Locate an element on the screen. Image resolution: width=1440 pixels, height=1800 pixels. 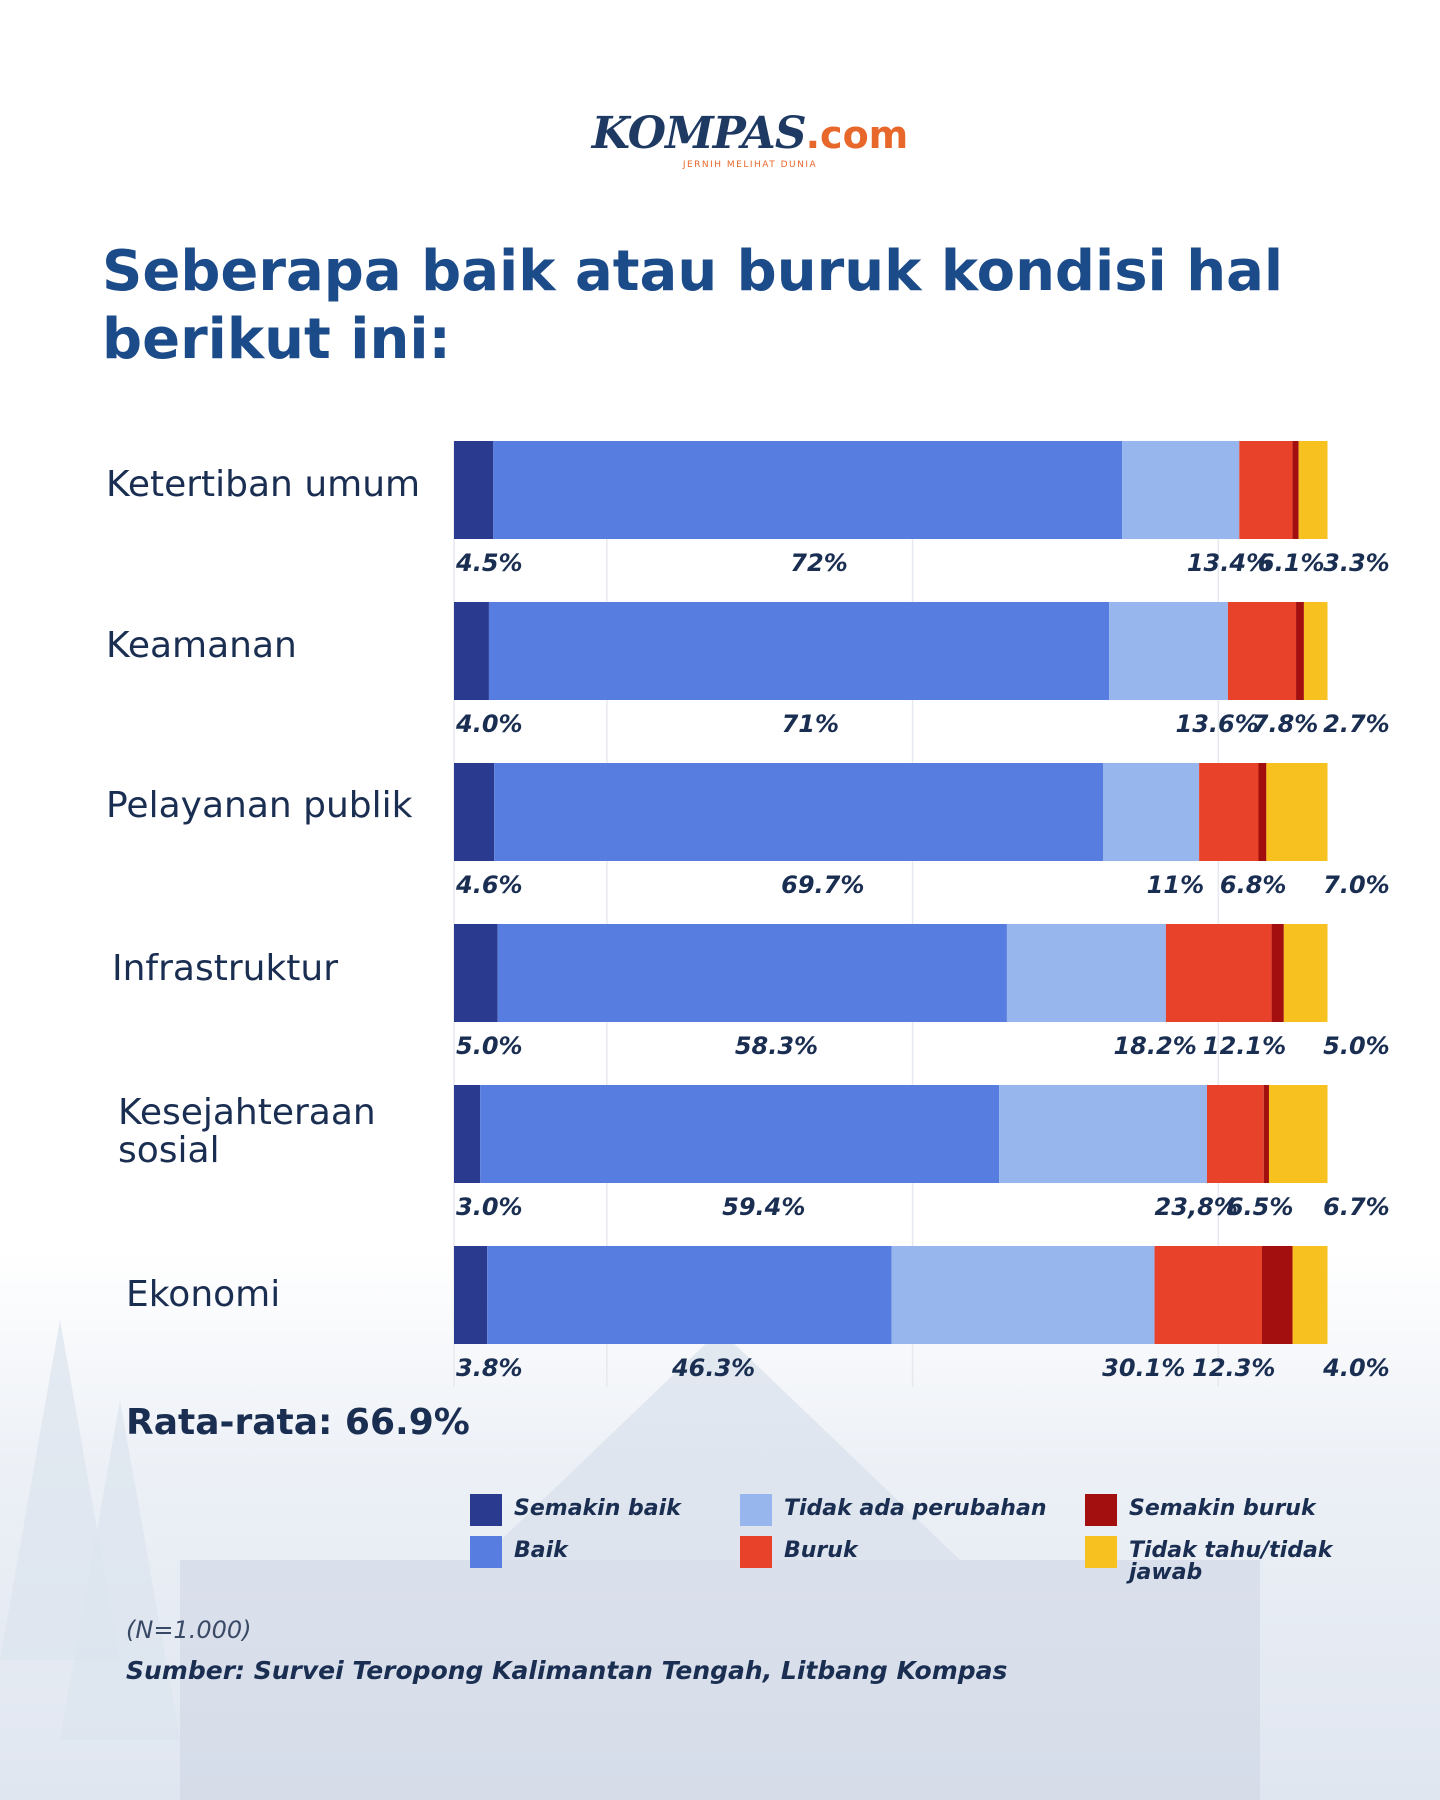
data-label: 71% is located at coordinates (810, 724).